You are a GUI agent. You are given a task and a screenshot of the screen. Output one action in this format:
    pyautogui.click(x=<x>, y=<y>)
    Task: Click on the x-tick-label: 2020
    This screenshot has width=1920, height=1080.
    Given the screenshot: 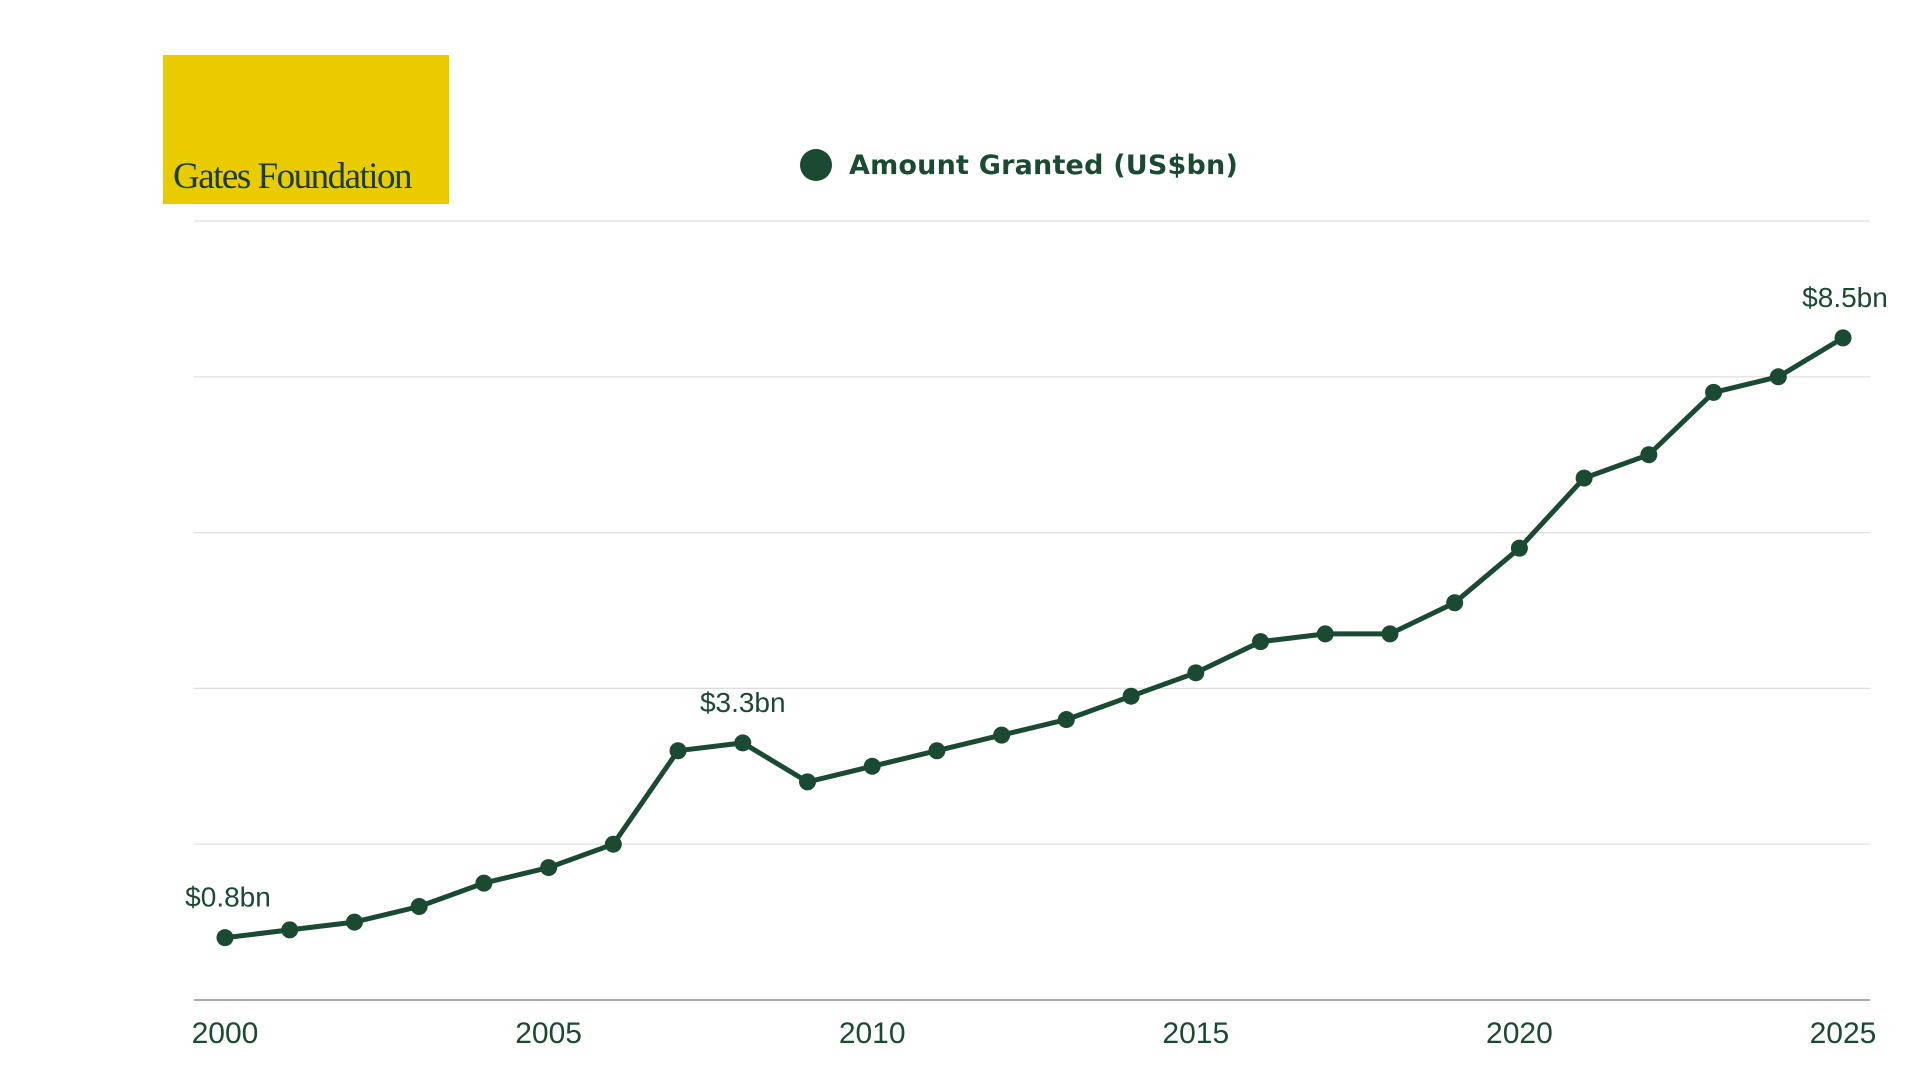 What is the action you would take?
    pyautogui.click(x=1519, y=1033)
    